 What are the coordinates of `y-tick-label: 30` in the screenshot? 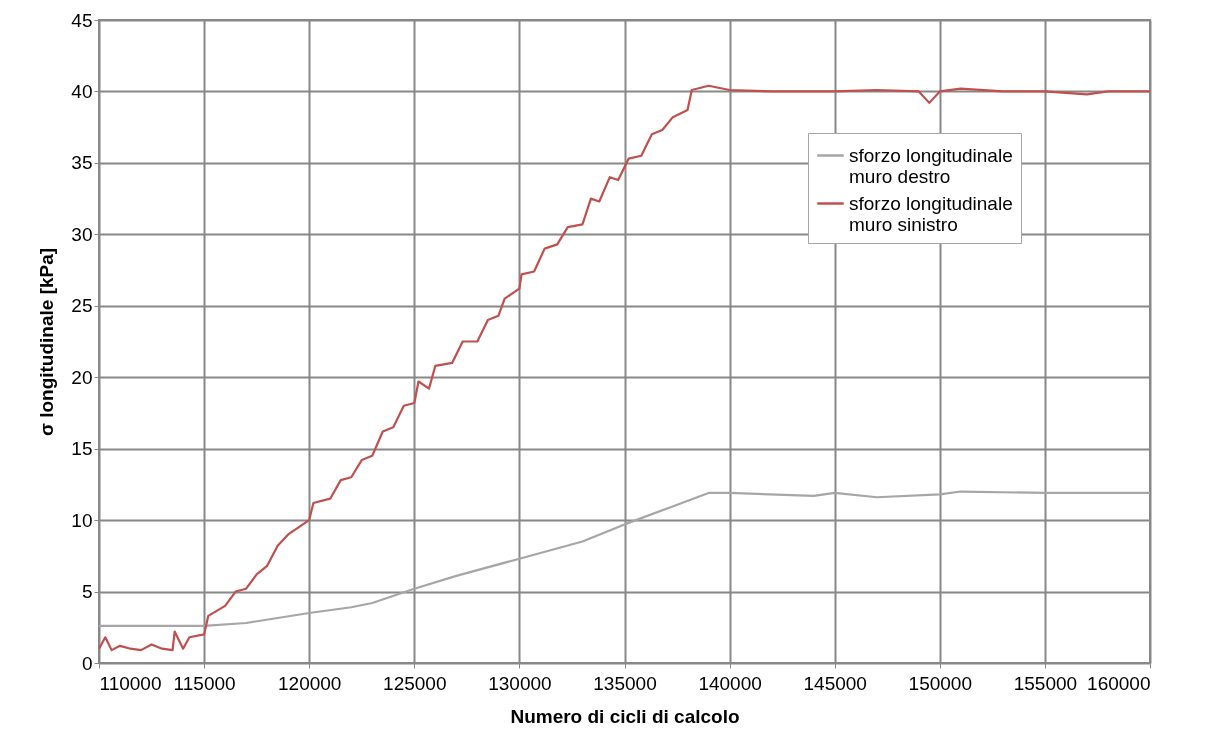 It's located at (82, 234).